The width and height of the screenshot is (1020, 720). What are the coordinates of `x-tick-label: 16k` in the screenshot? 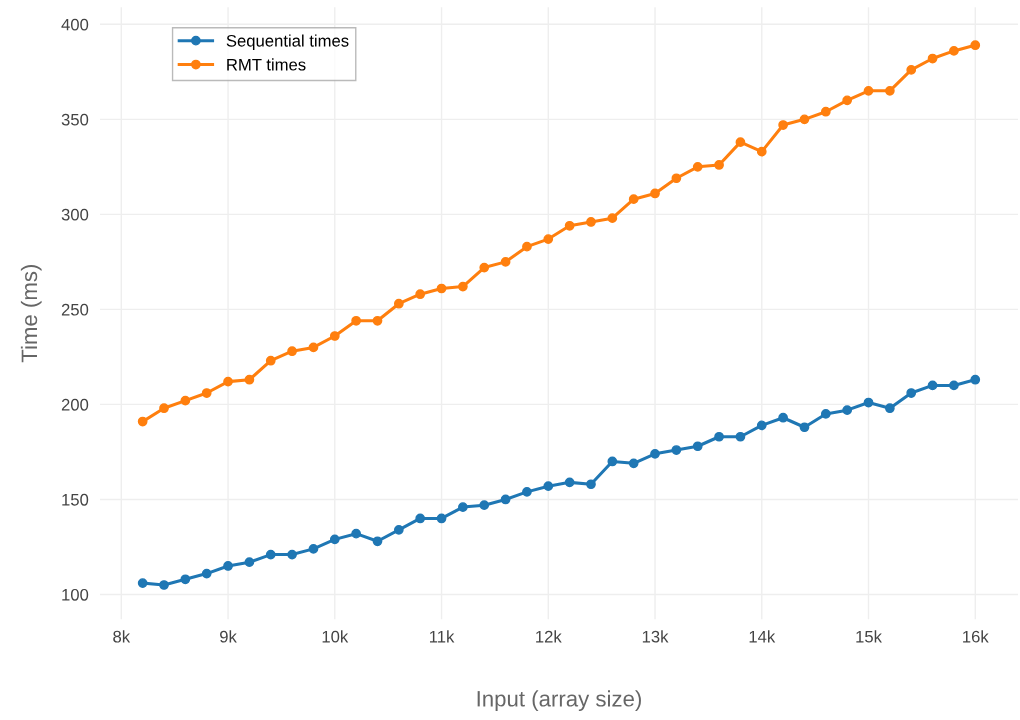 It's located at (976, 636).